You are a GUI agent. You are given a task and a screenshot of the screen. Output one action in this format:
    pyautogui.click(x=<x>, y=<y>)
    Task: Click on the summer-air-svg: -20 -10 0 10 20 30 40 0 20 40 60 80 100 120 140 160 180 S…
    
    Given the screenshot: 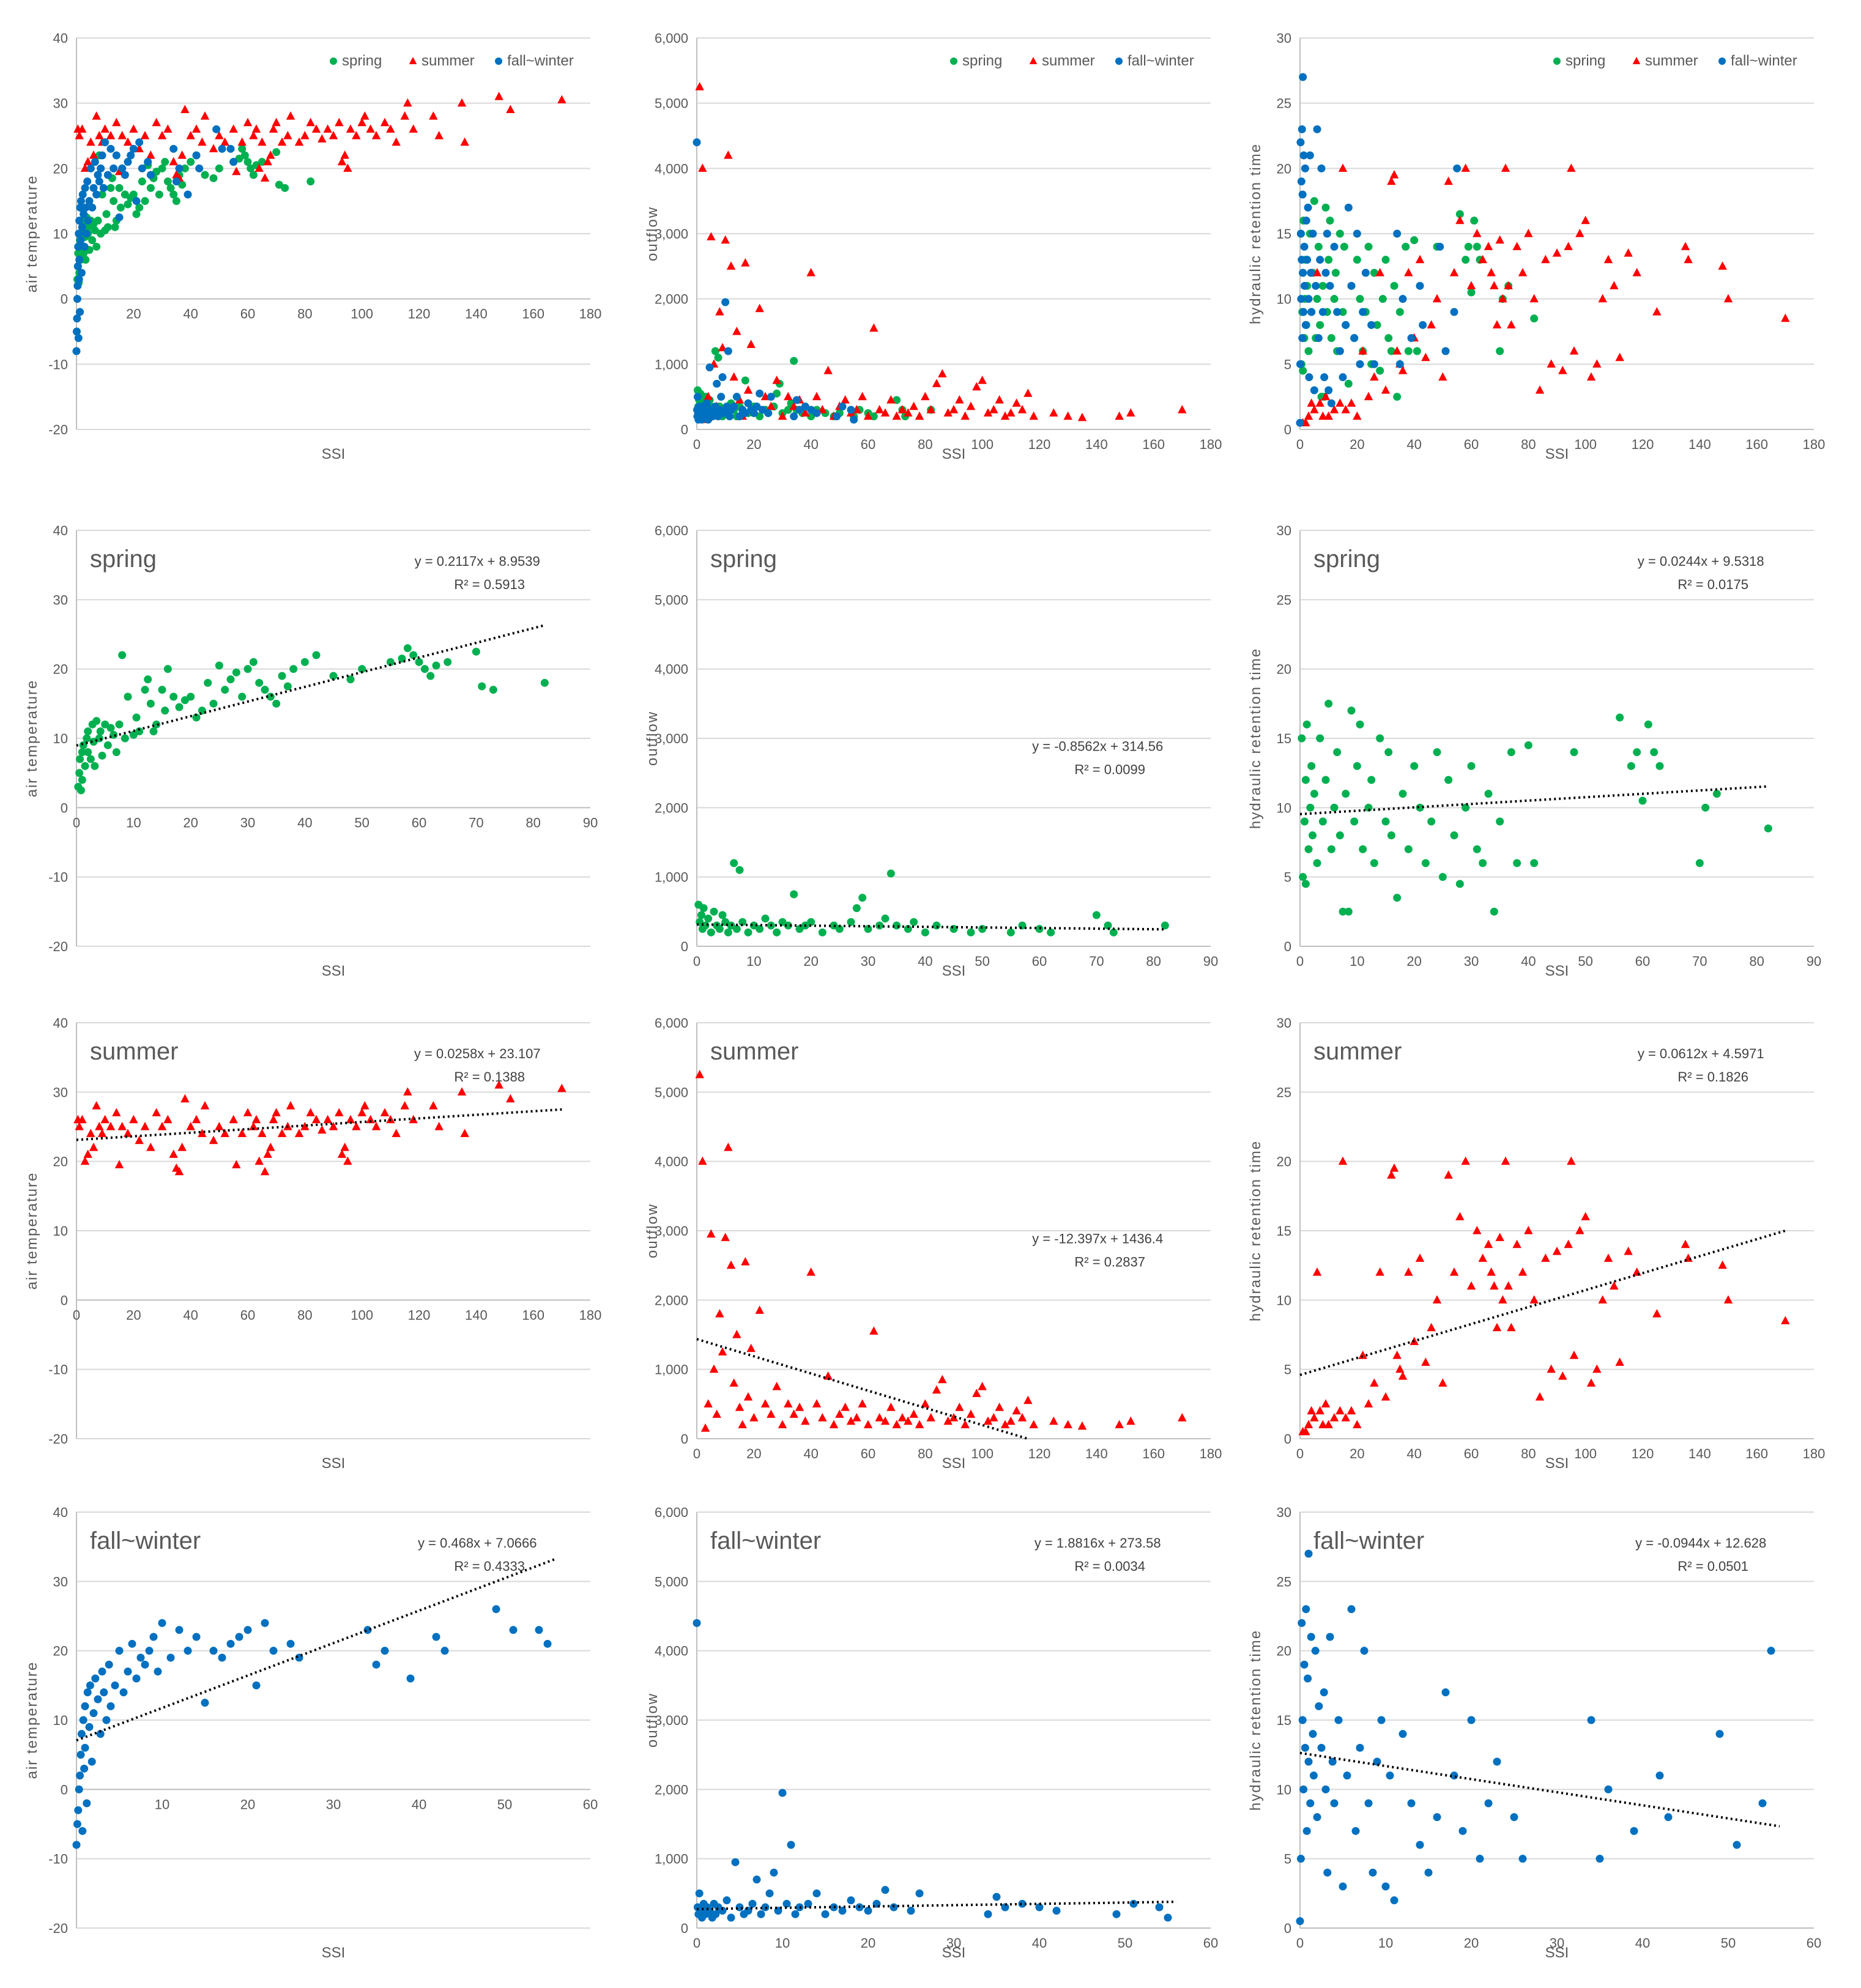 What is the action you would take?
    pyautogui.click(x=312, y=1243)
    